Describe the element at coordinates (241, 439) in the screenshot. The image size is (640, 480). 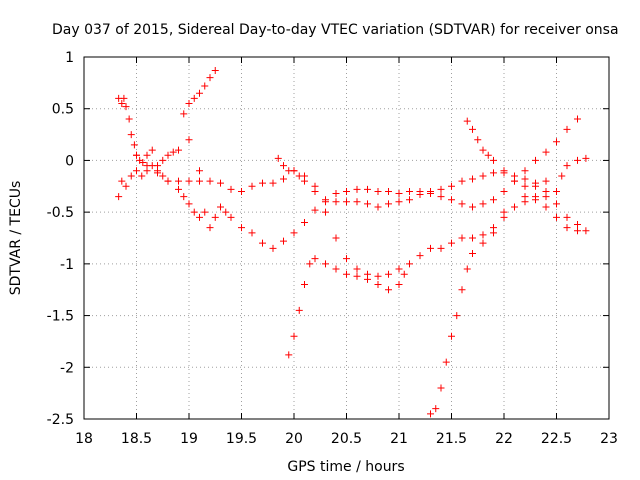
I see `x-tick-label: 19.5` at that location.